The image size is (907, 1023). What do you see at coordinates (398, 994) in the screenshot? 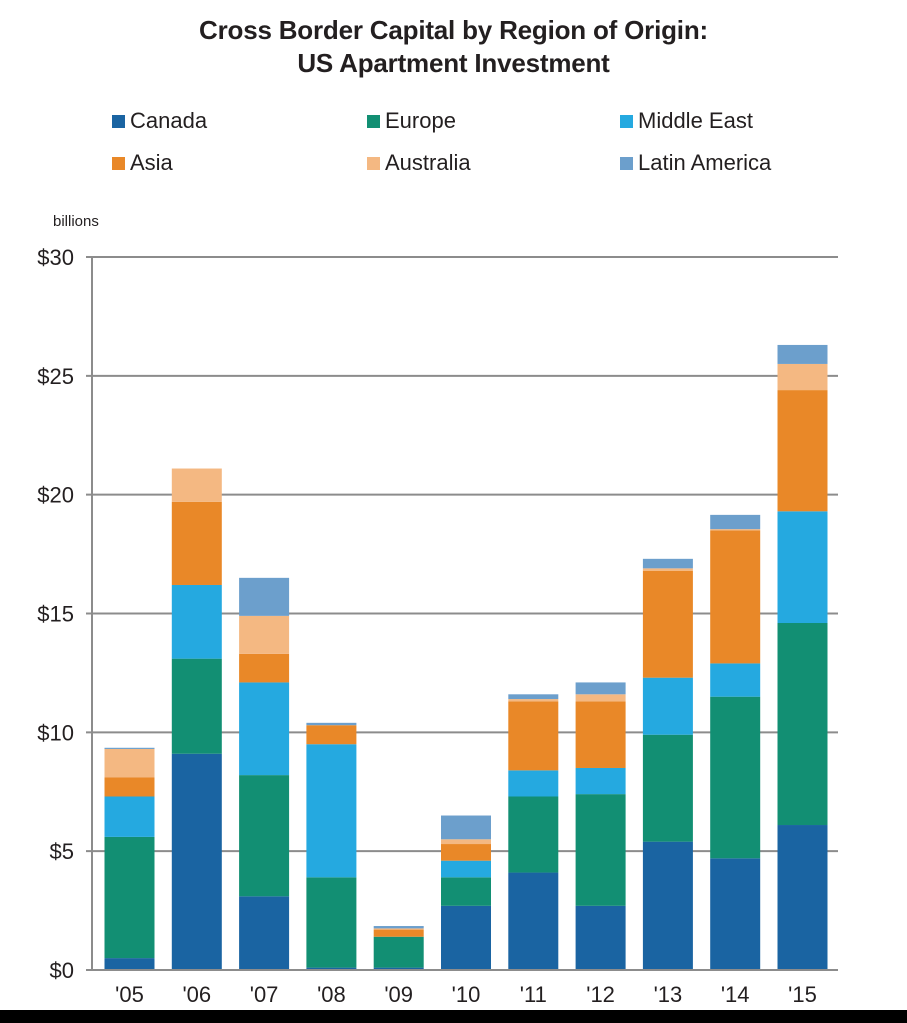
I see `x-tick-label: '09` at bounding box center [398, 994].